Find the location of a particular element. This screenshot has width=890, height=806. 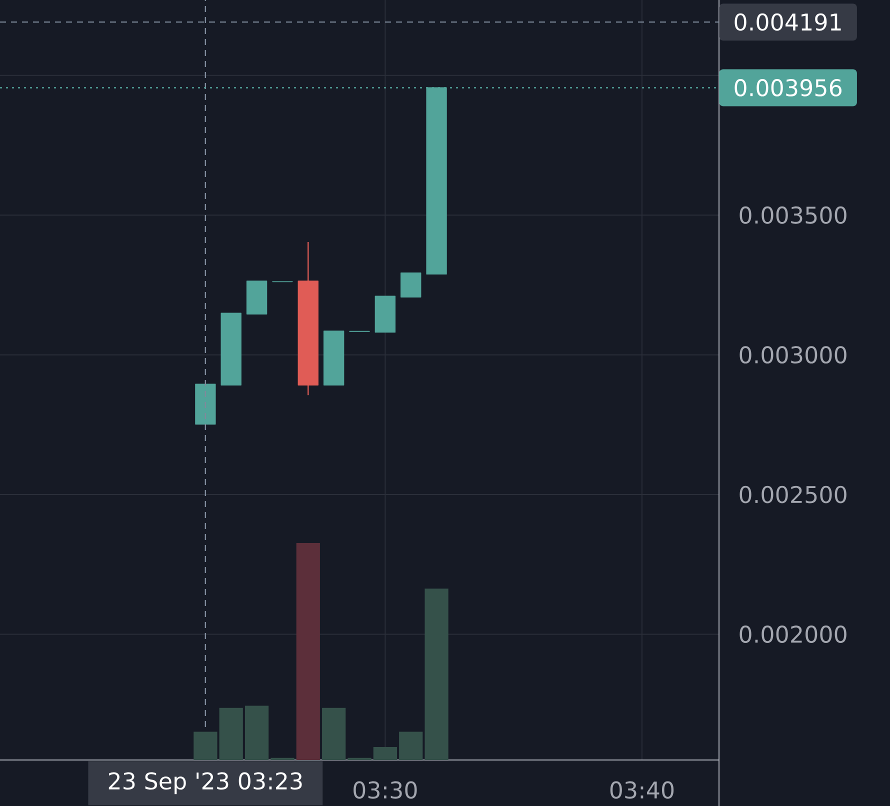

y-tick-label: 0.002000 is located at coordinates (793, 634).